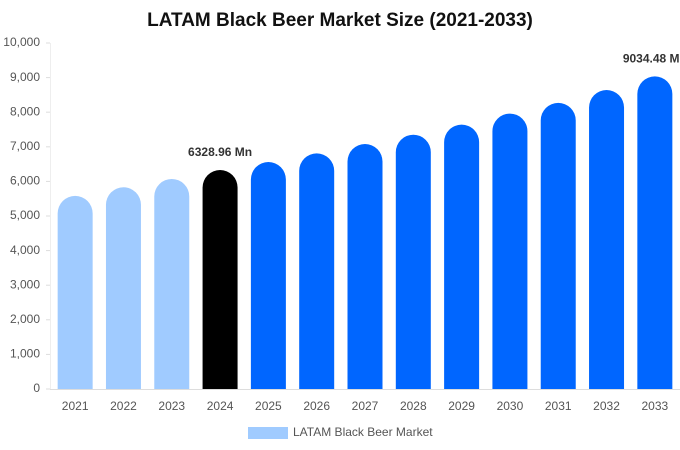  What do you see at coordinates (25, 284) in the screenshot?
I see `y-tick-label: 3,000` at bounding box center [25, 284].